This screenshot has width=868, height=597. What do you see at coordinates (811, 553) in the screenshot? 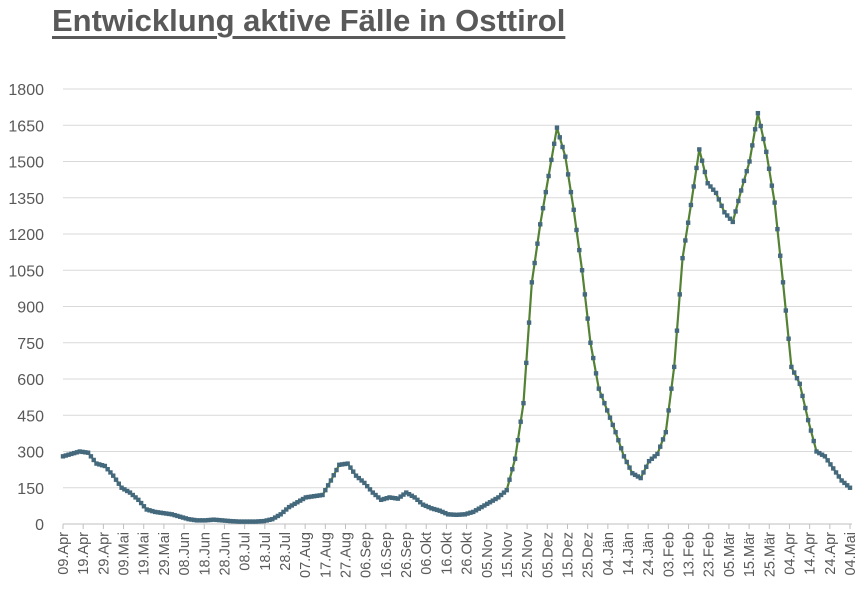
I see `x-tick-label: 14.Apr` at bounding box center [811, 553].